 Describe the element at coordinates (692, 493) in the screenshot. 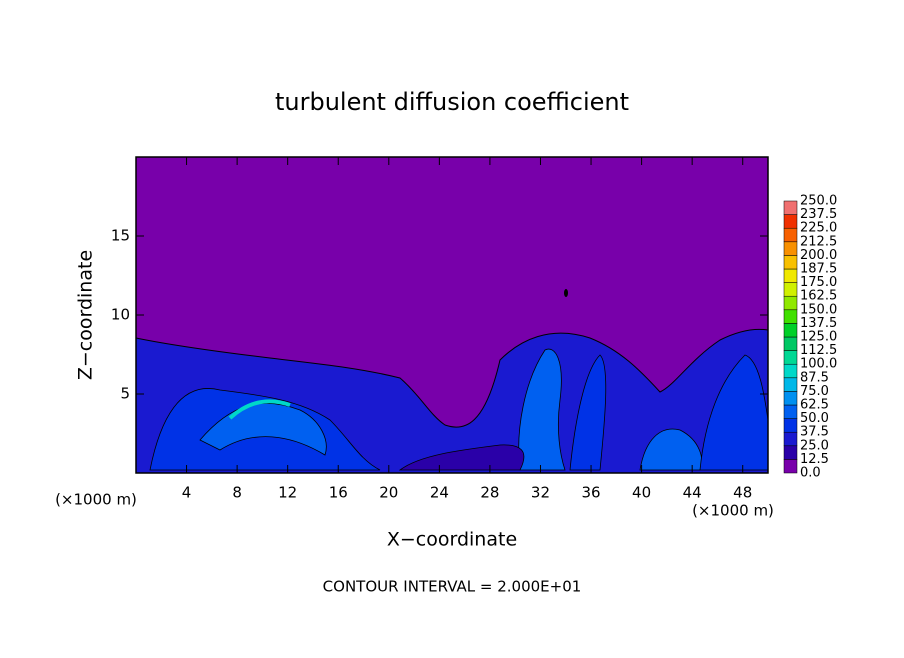

I see `x-tick-label: 44` at that location.